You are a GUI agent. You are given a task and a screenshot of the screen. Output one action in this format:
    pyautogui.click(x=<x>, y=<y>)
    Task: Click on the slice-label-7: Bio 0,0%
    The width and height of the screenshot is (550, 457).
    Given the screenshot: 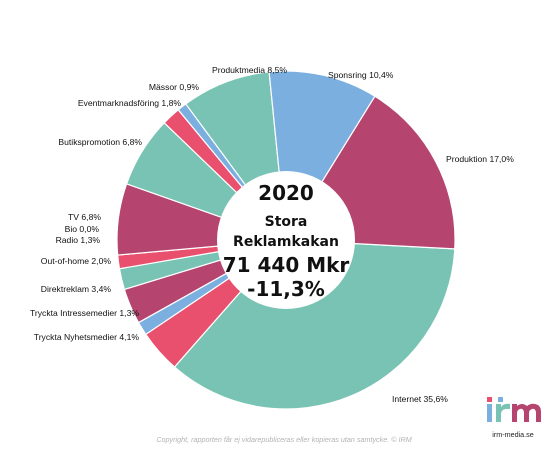 What is the action you would take?
    pyautogui.click(x=82, y=229)
    